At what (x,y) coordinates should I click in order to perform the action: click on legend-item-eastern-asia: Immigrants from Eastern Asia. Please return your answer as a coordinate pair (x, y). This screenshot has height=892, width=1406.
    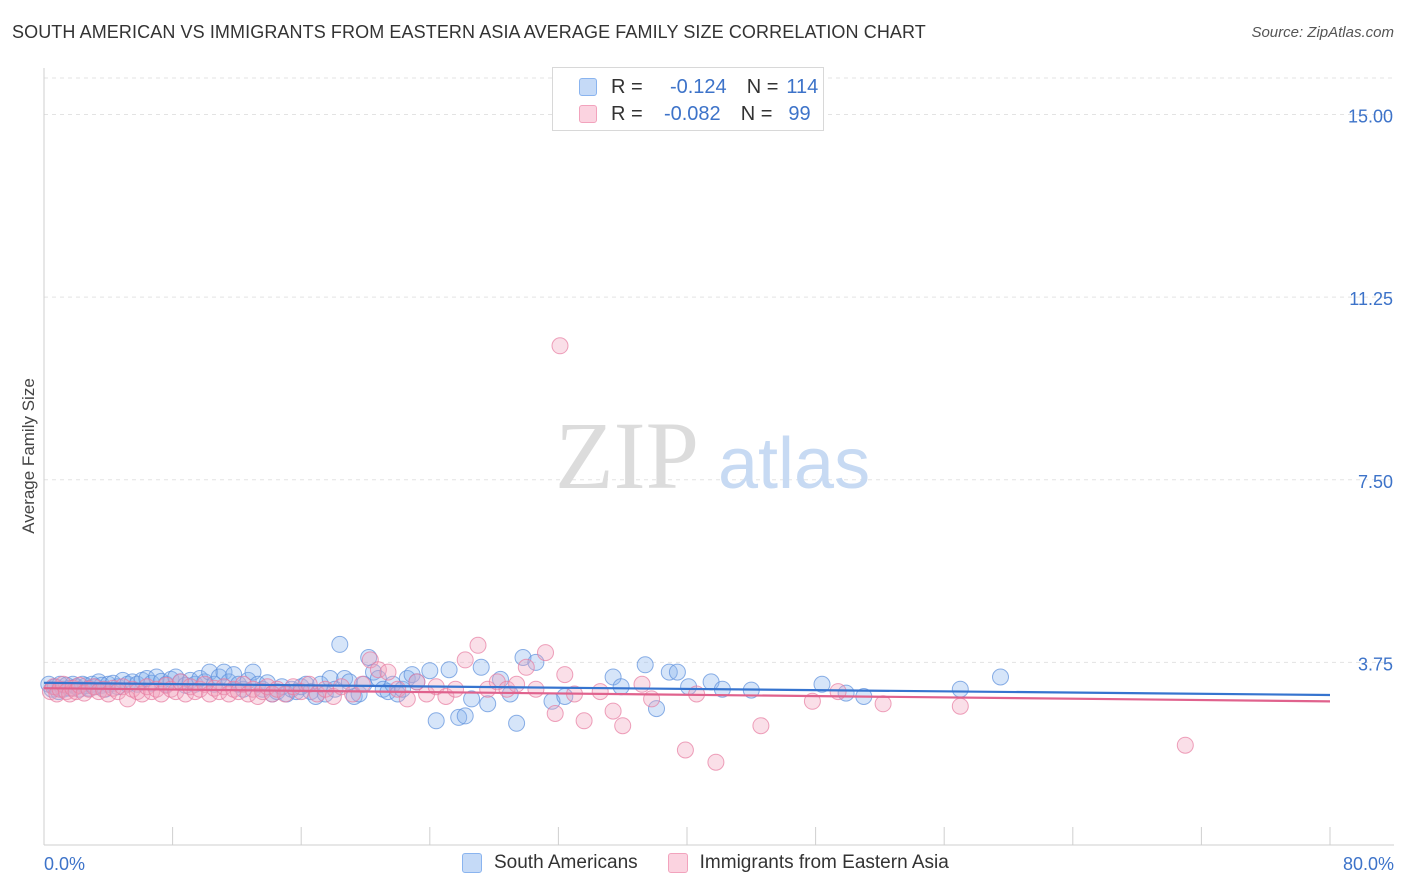
    Looking at the image, I should click on (808, 863).